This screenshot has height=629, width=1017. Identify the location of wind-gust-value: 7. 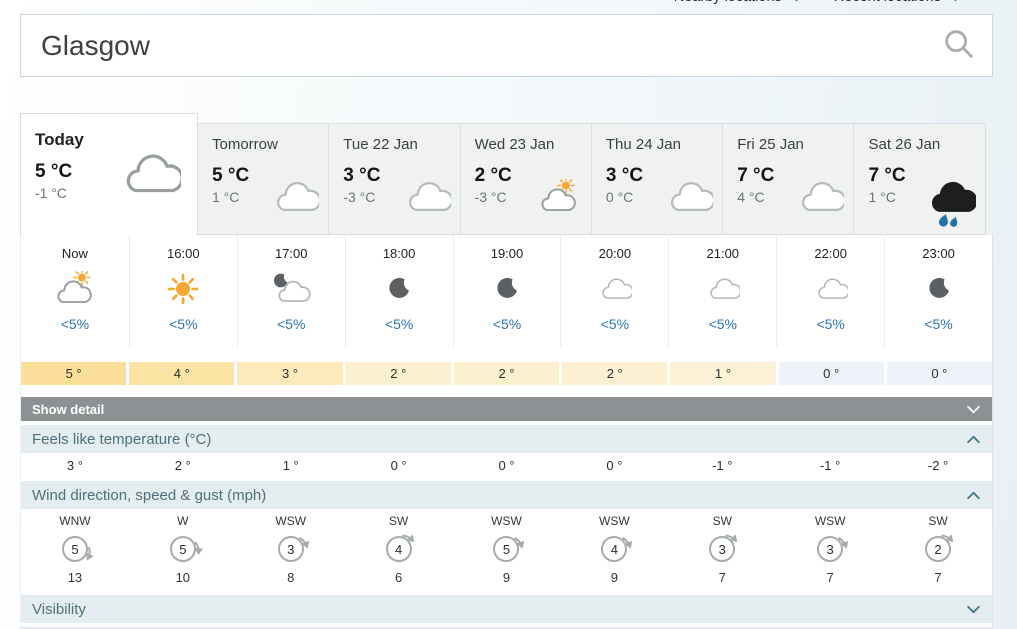
(722, 577).